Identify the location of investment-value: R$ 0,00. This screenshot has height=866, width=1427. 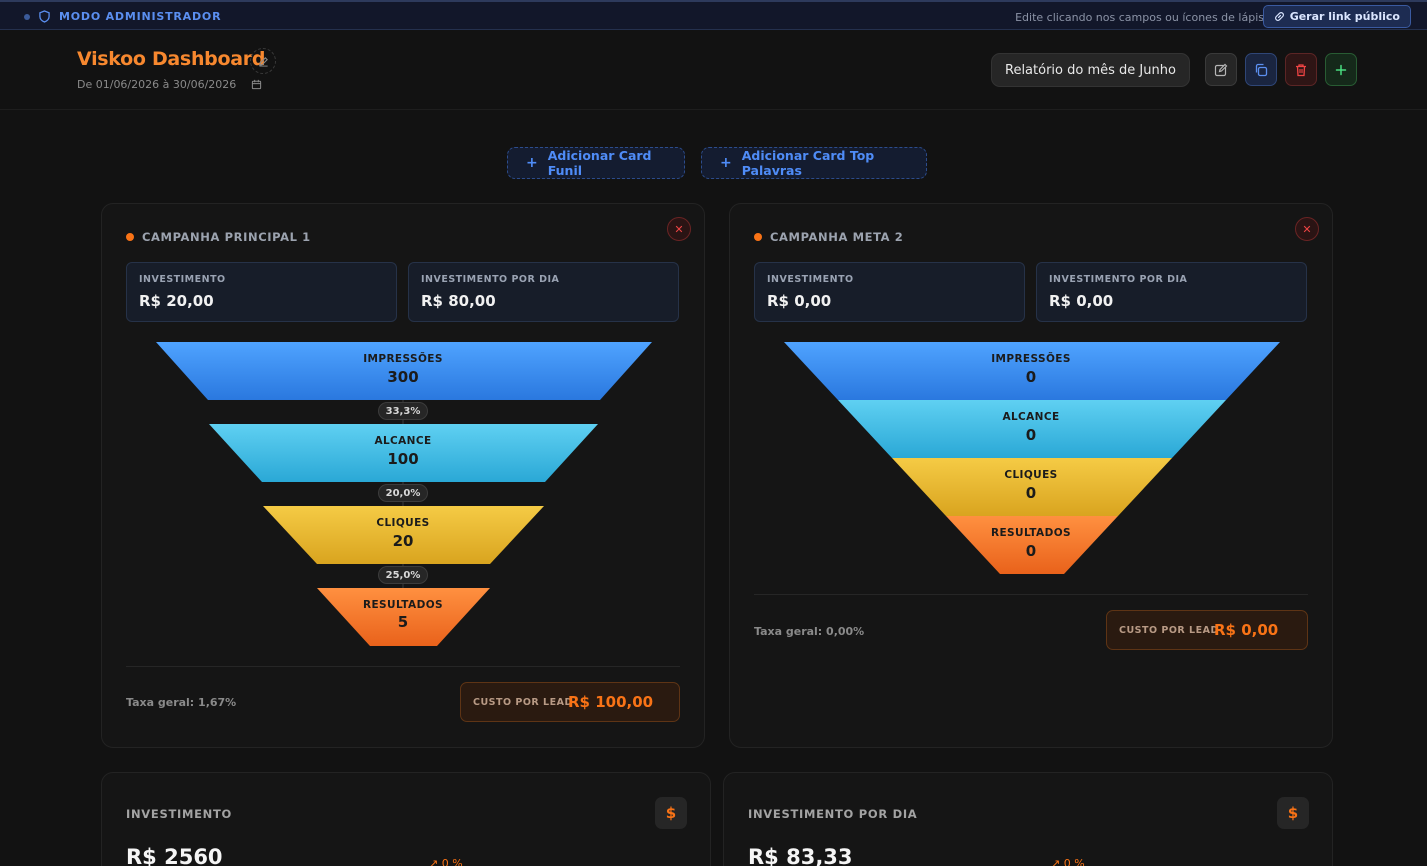
(799, 301).